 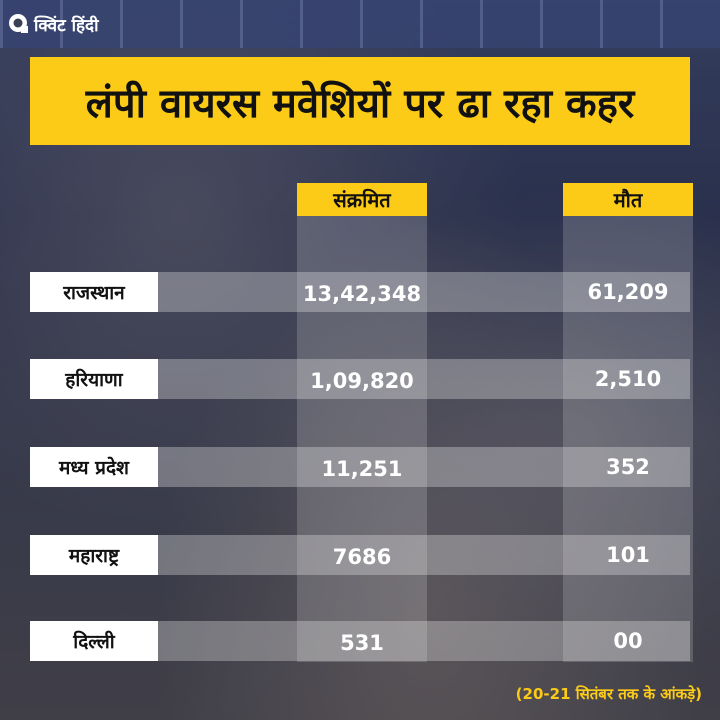 I want to click on column-header-infected: संक्रमित, so click(x=362, y=199).